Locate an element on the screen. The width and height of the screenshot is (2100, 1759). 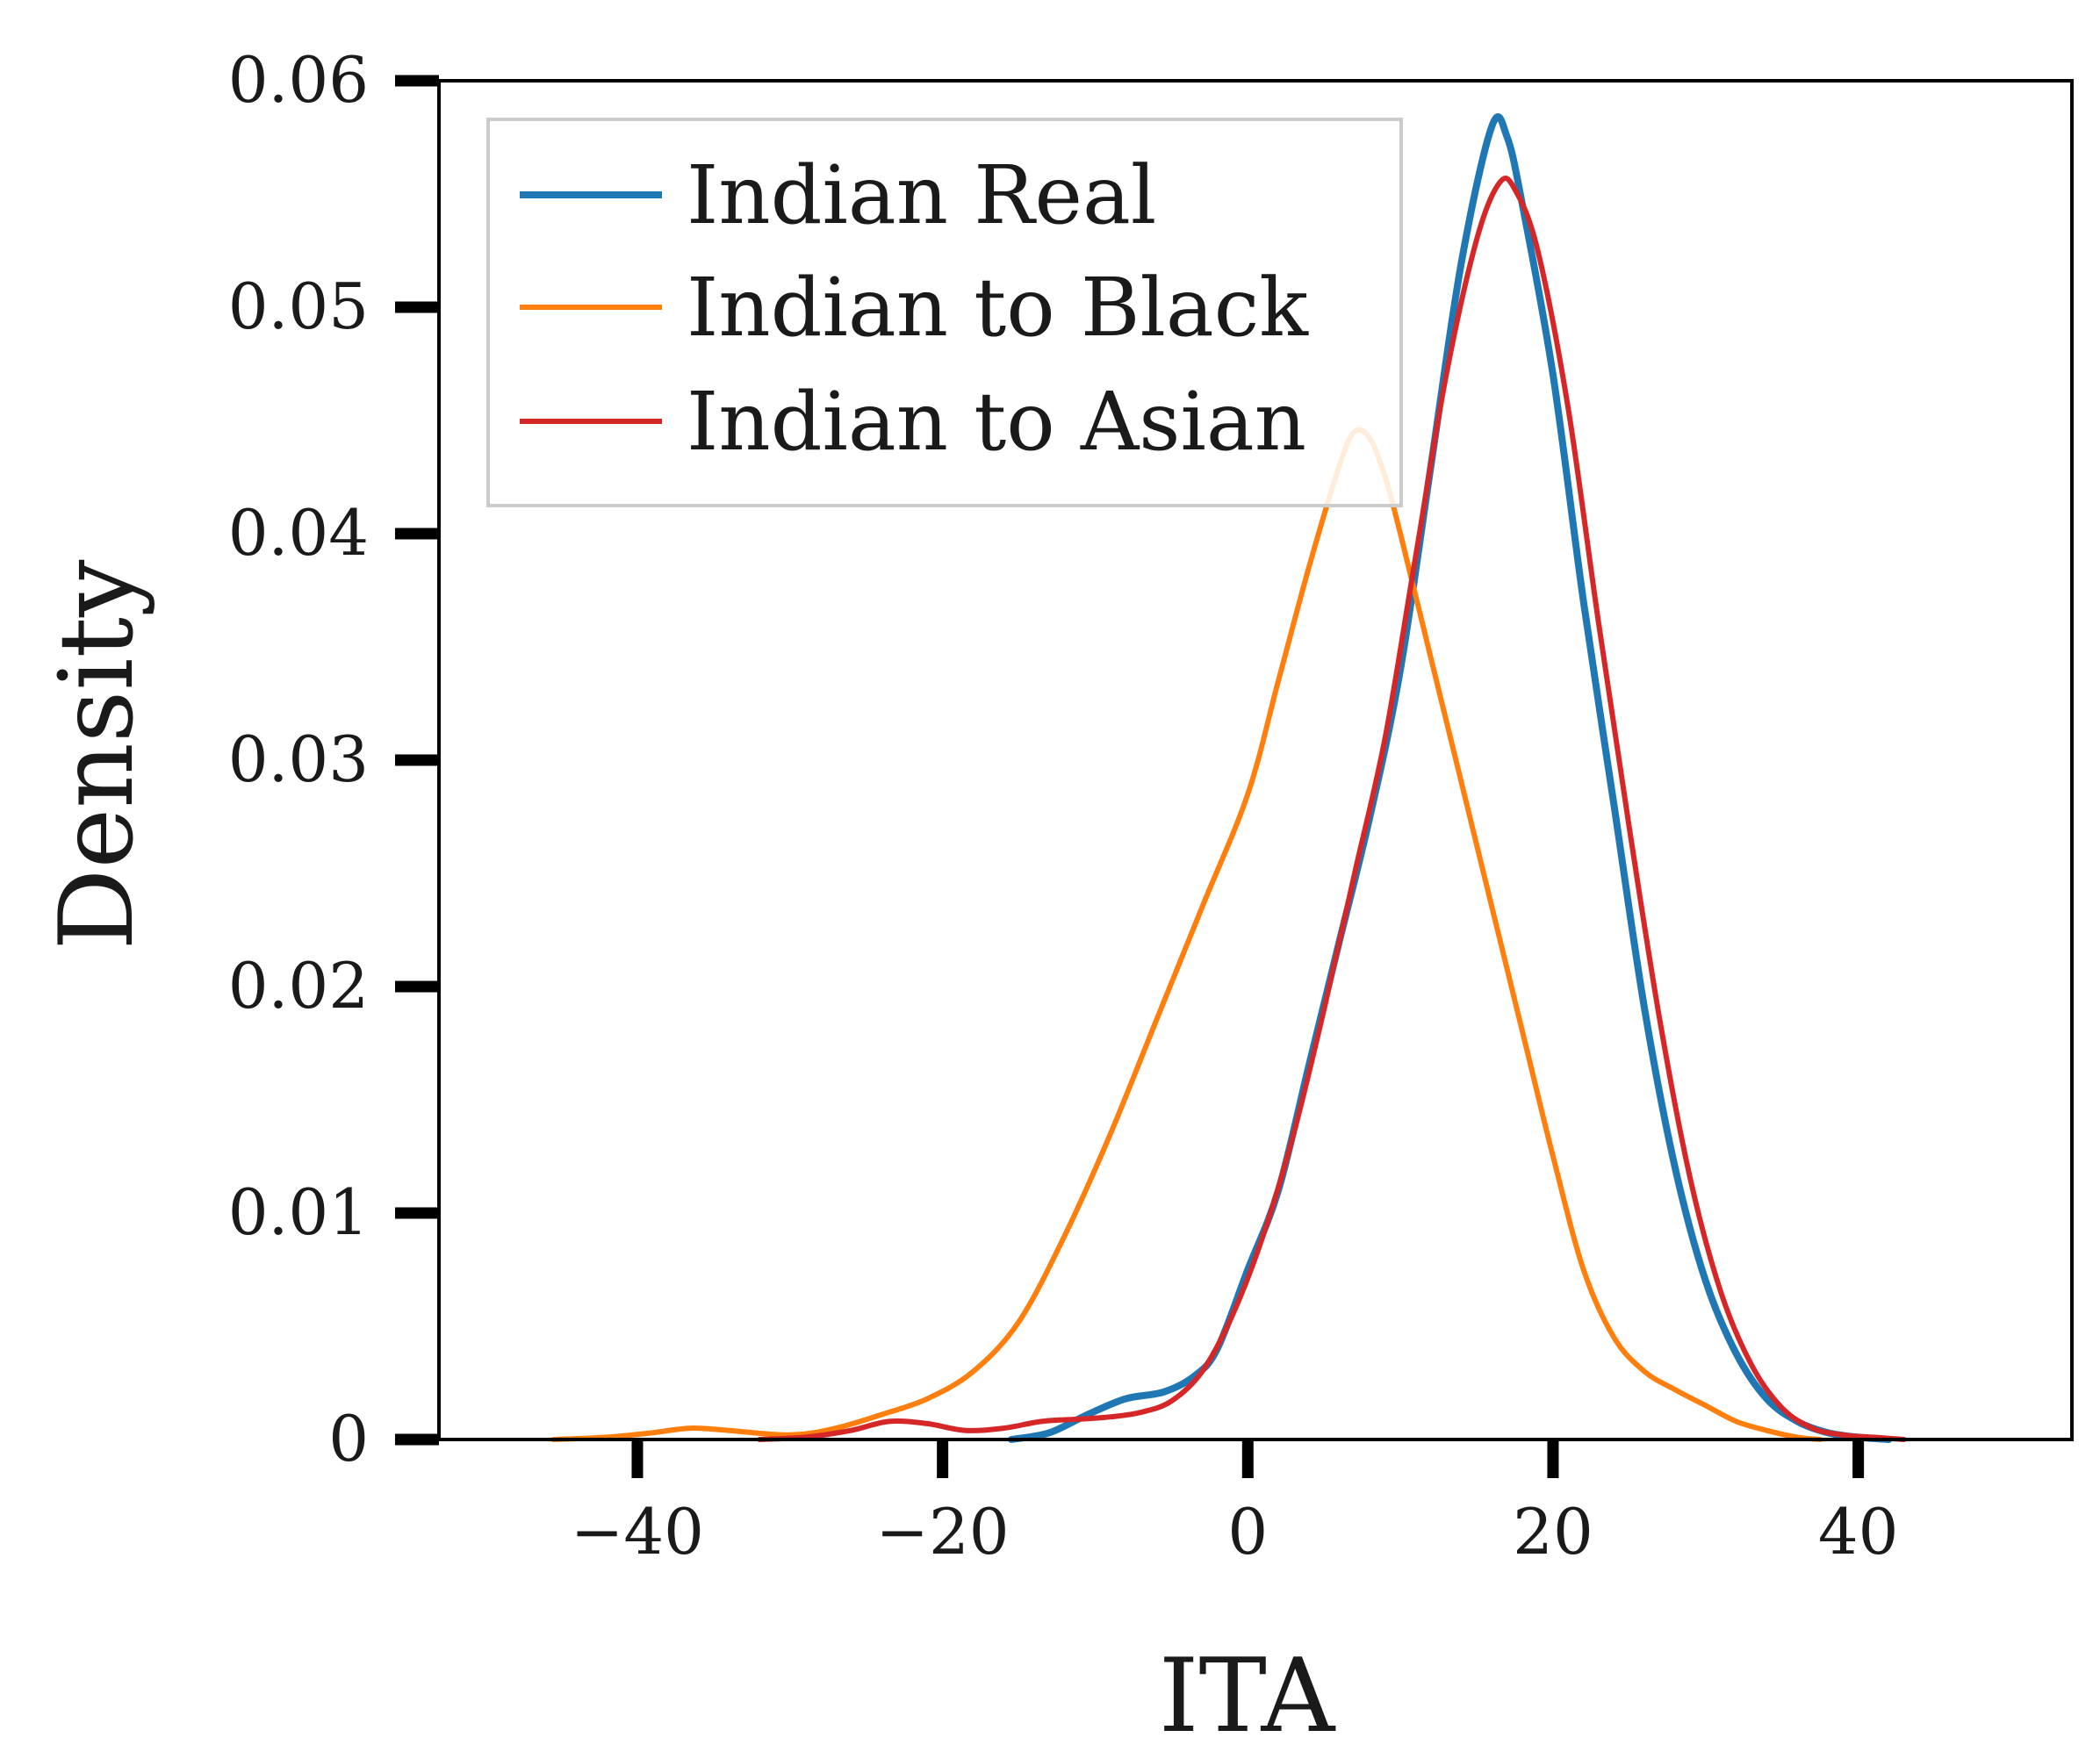
y-tick-label: 0.06 is located at coordinates (298, 80).